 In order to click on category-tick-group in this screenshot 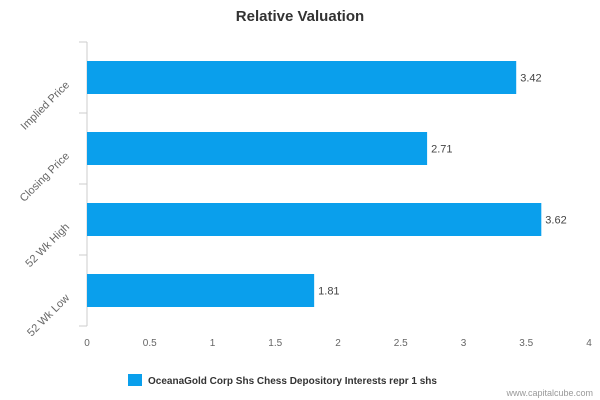, I will do `click(83, 184)`.